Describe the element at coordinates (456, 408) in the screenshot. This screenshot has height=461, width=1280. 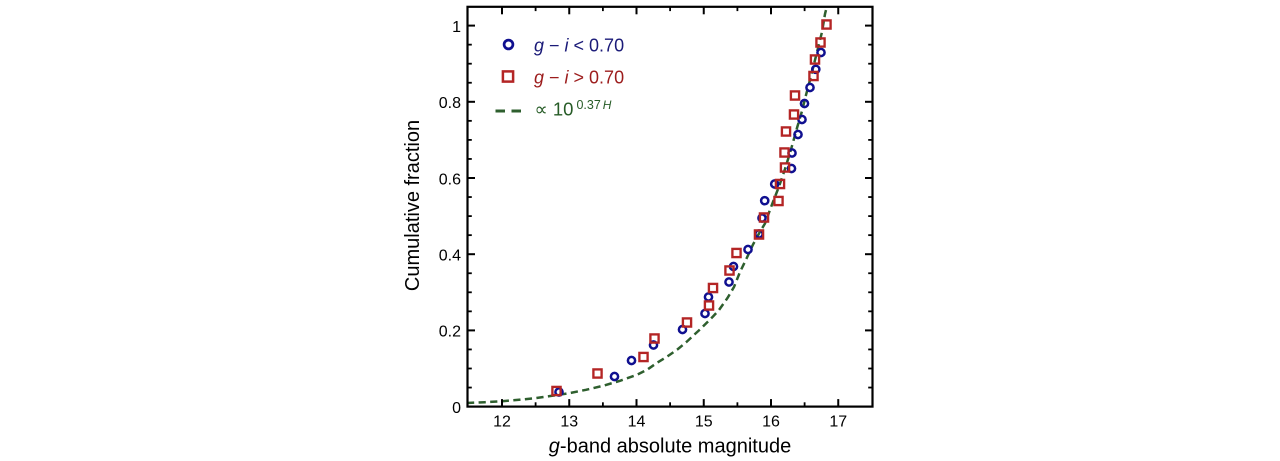
I see `svg-text: 0` at that location.